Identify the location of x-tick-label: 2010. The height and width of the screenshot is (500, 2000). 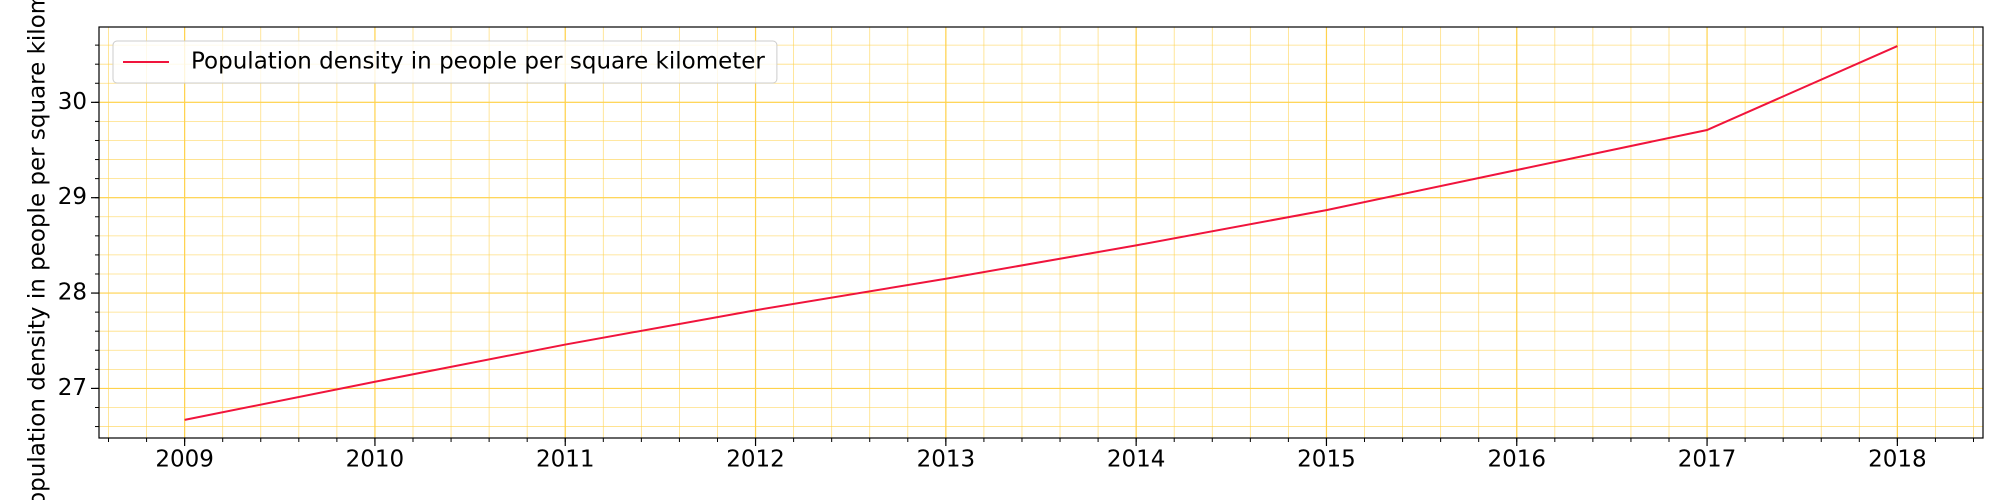
(375, 460).